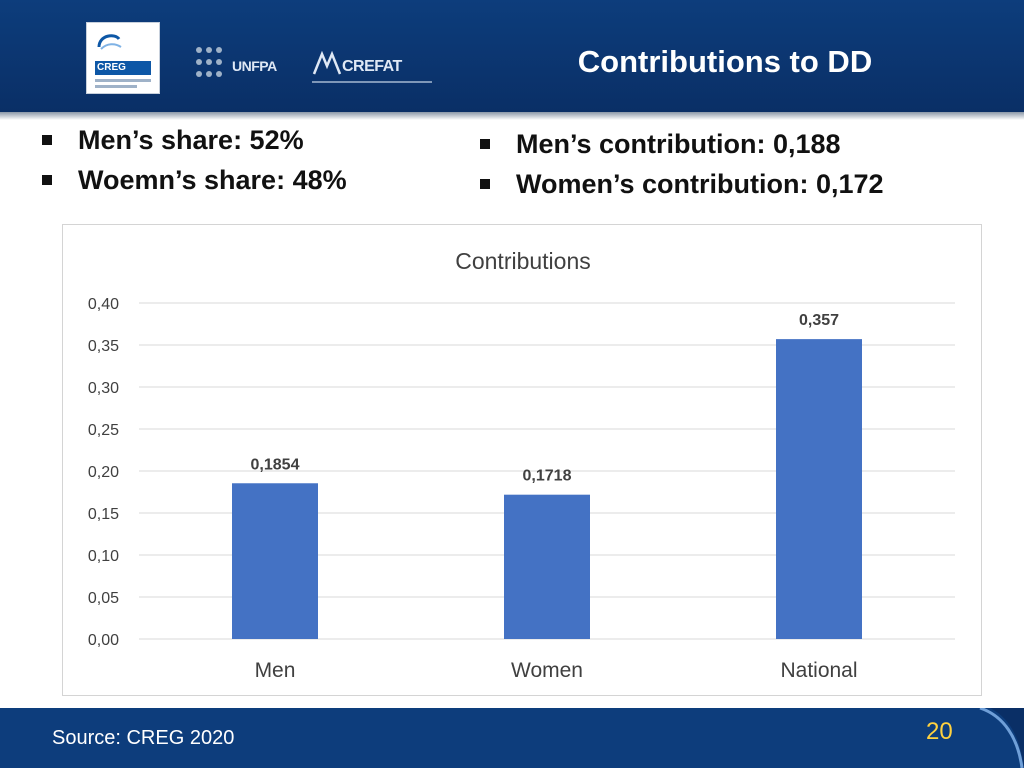  Describe the element at coordinates (725, 61) in the screenshot. I see `slide-title: Contributions to DD` at that location.